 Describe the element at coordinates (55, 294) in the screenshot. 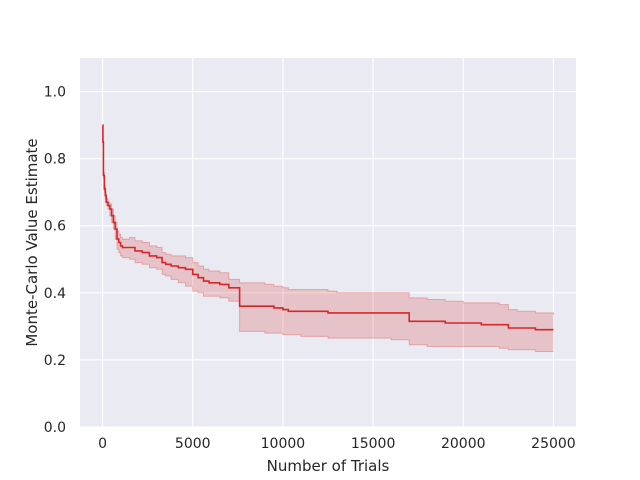

I see `y-tick-label: 0.4` at that location.